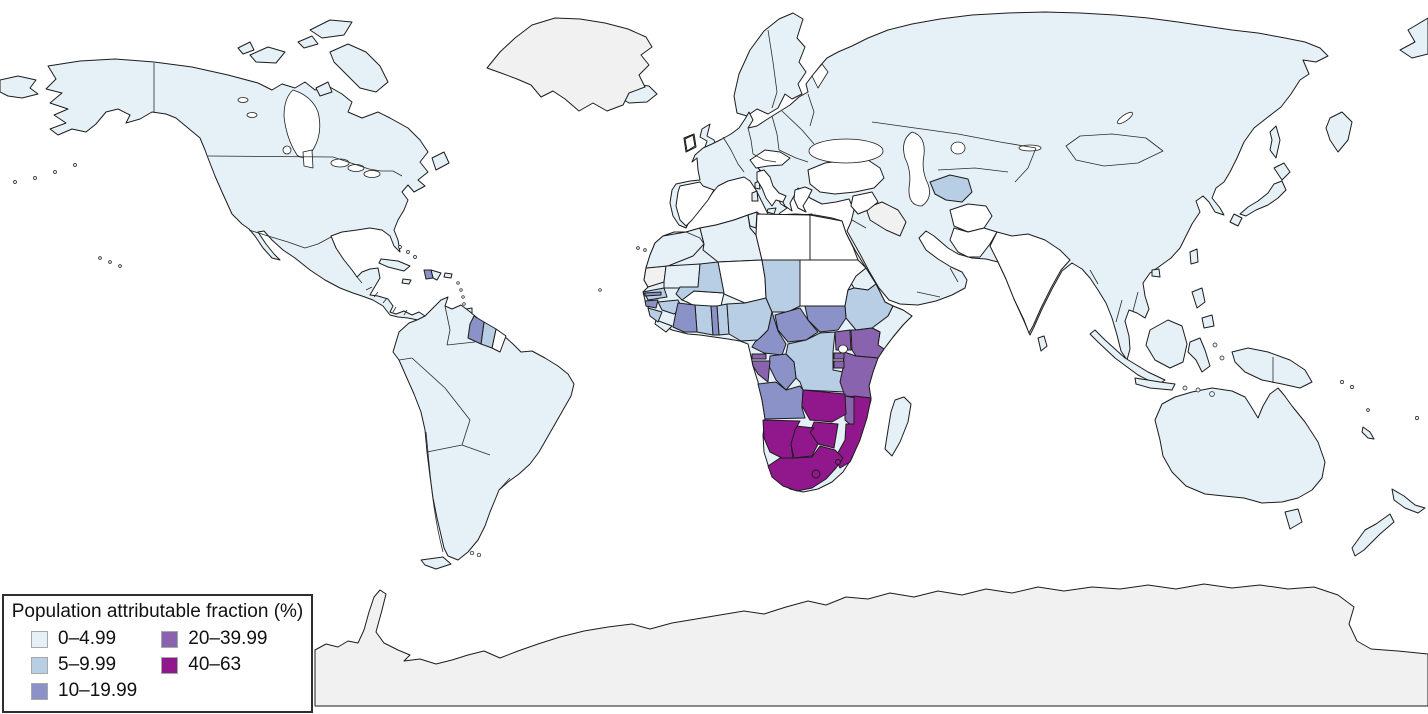  I want to click on border-france-east, so click(733, 154).